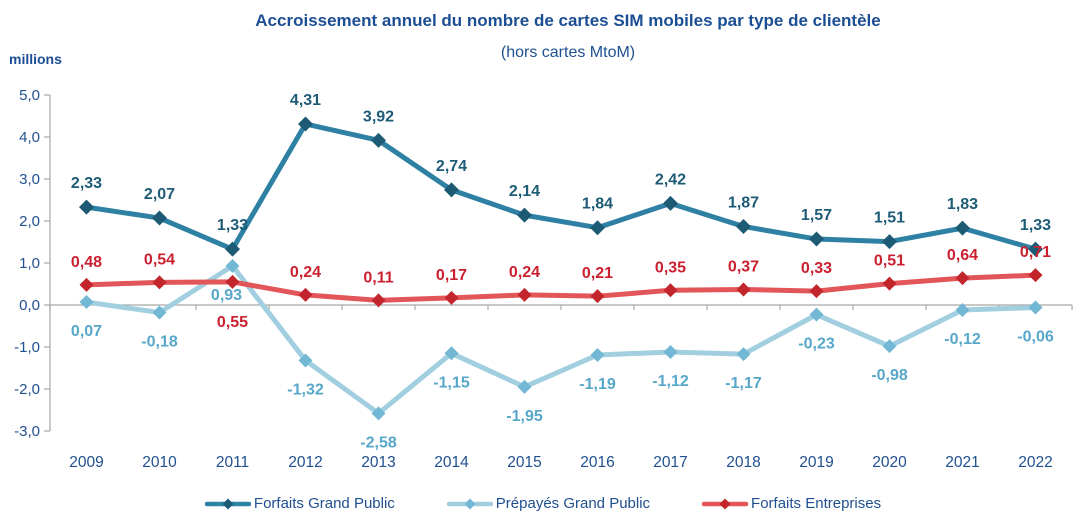  I want to click on data-point-label: -1,17, so click(743, 383).